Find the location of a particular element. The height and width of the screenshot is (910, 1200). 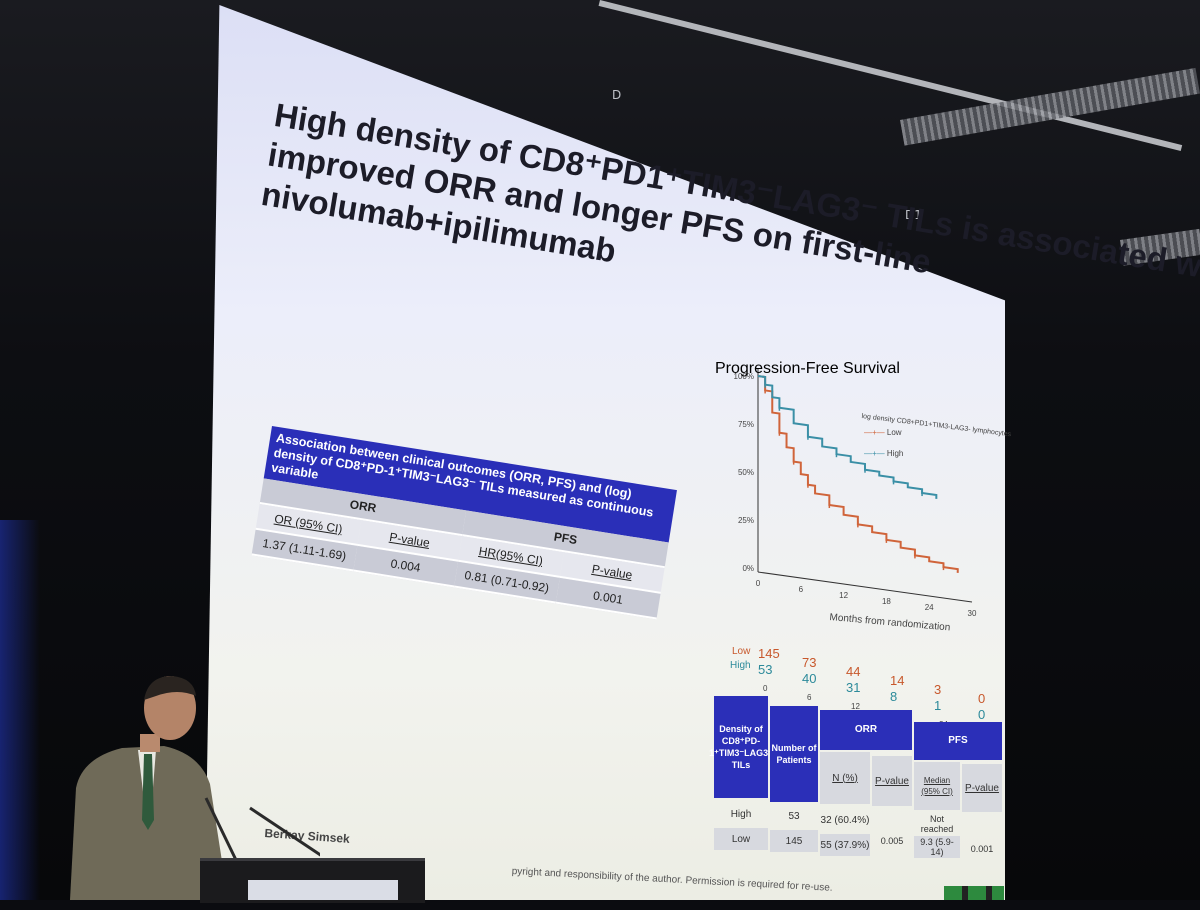

row-low-patients: 145 is located at coordinates (794, 841).